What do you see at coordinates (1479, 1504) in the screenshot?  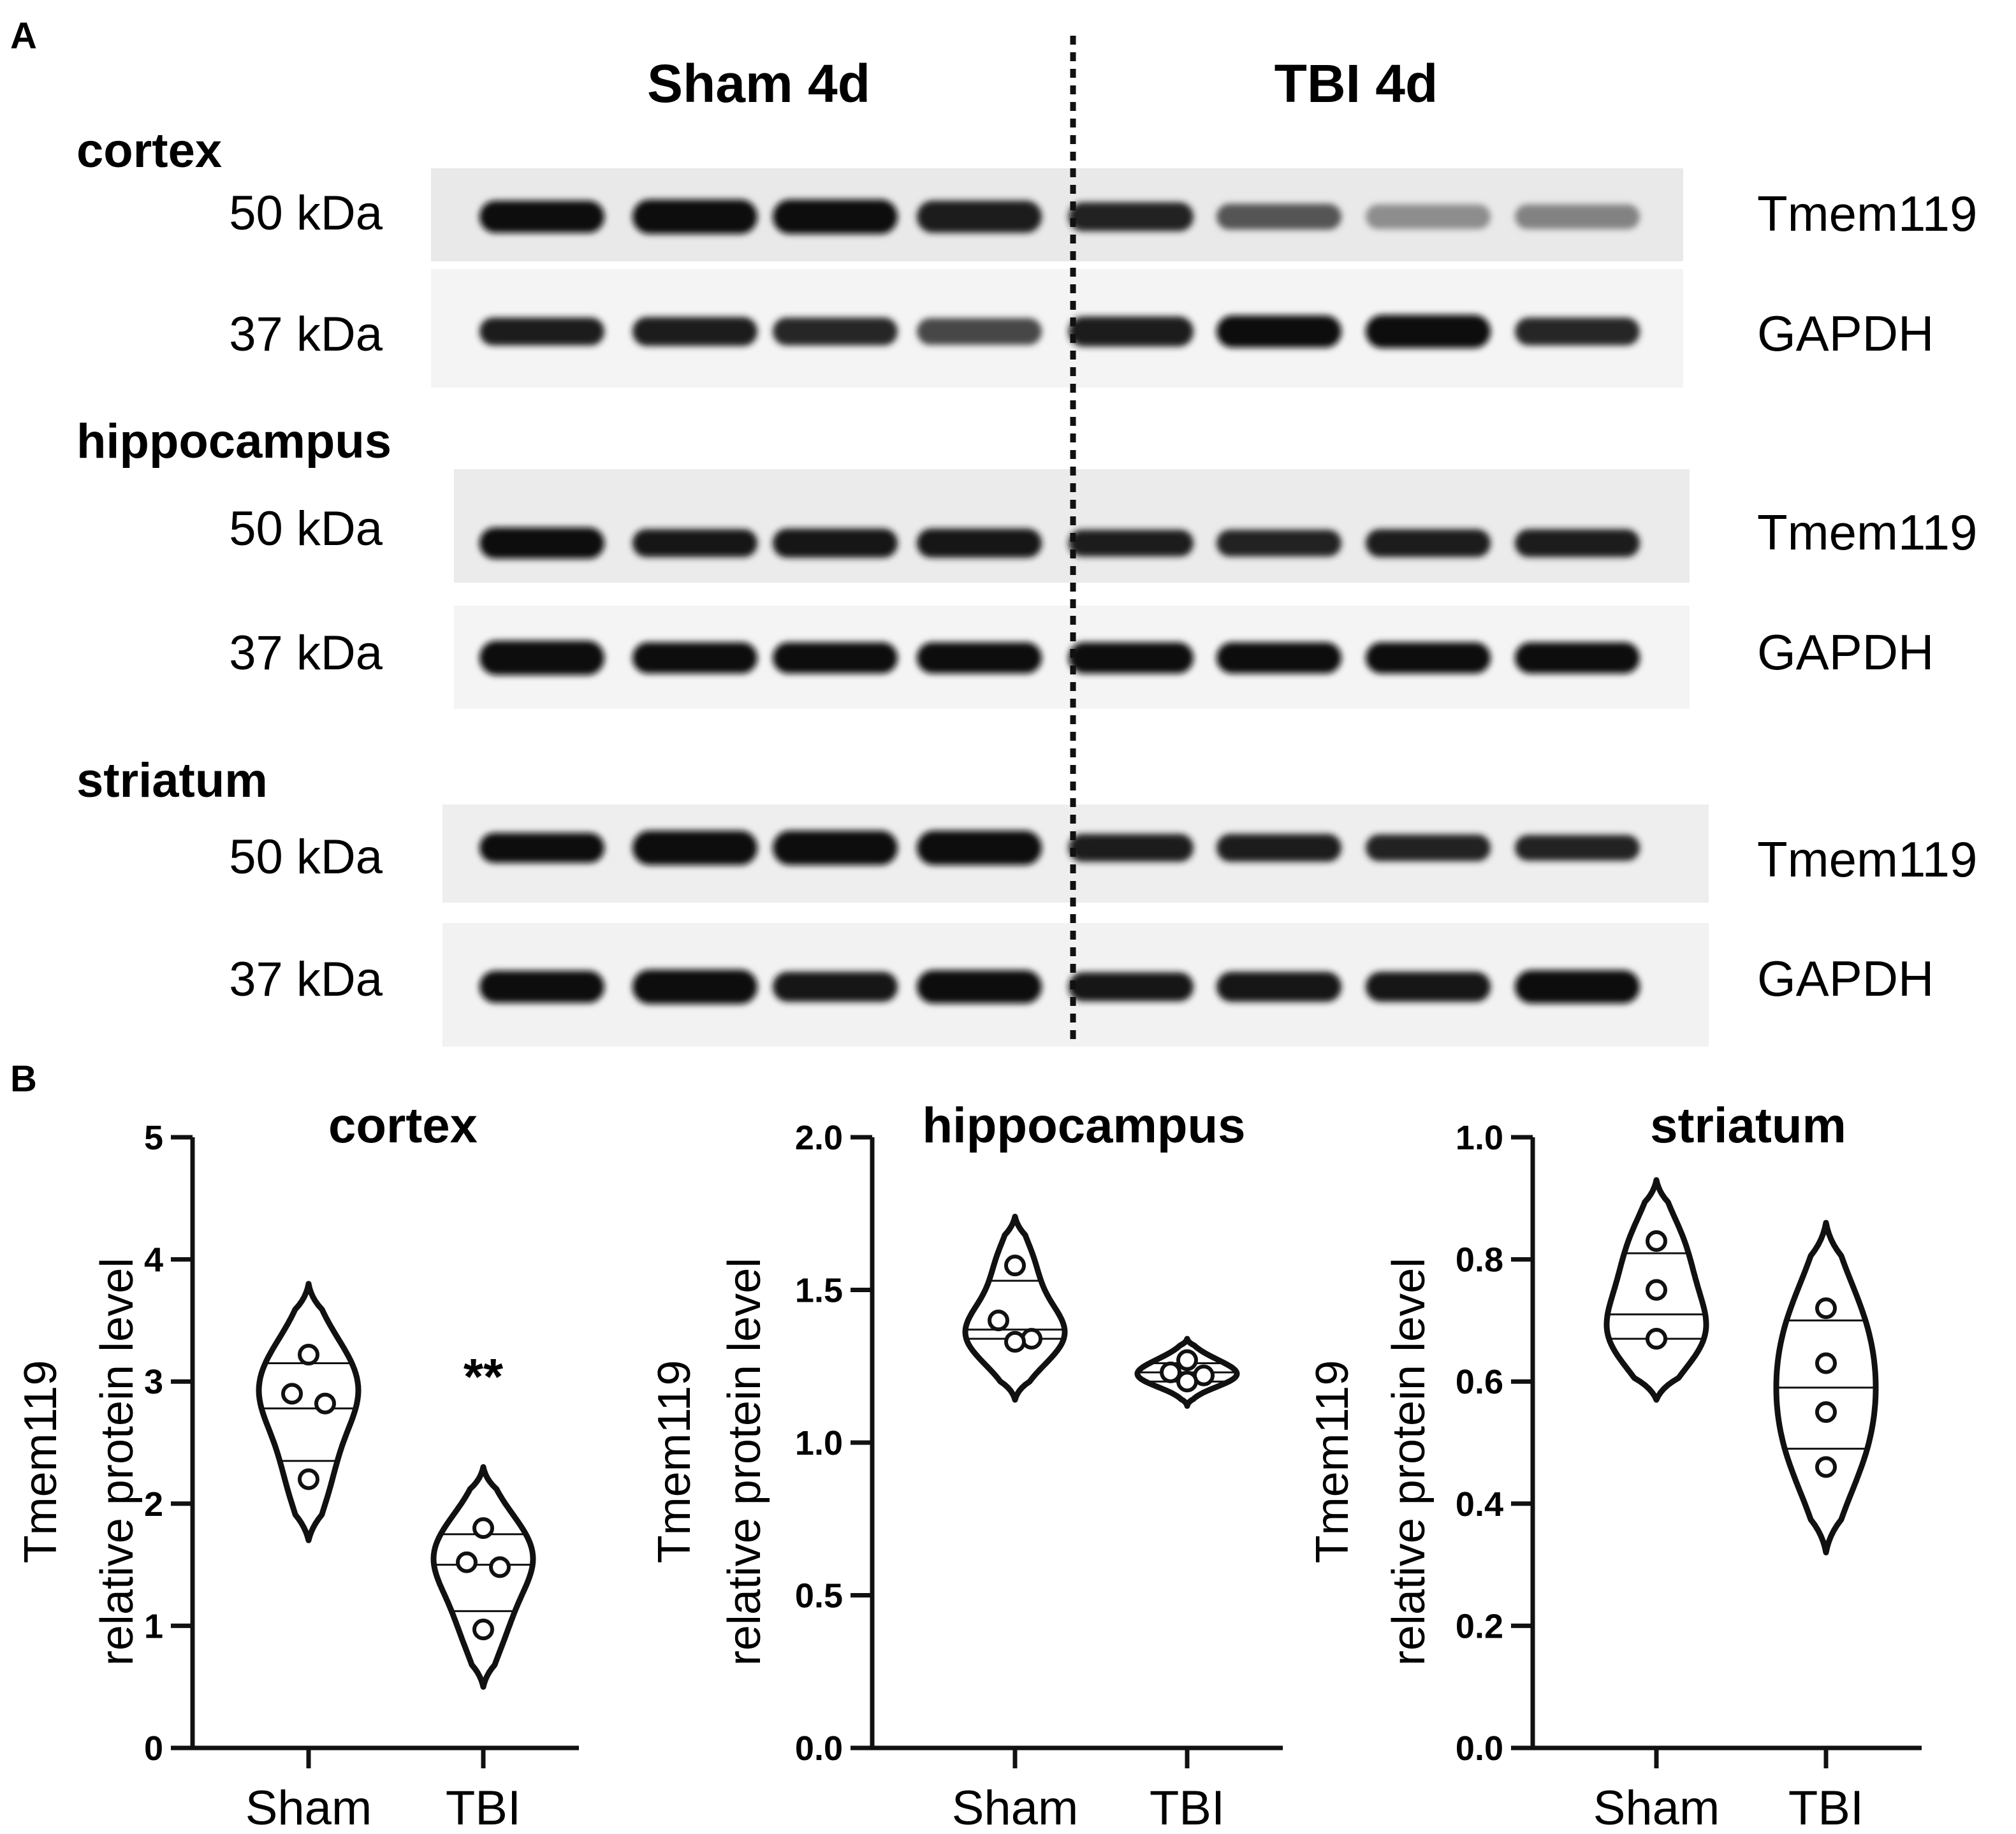 I see `y-tick-label: 0.4` at bounding box center [1479, 1504].